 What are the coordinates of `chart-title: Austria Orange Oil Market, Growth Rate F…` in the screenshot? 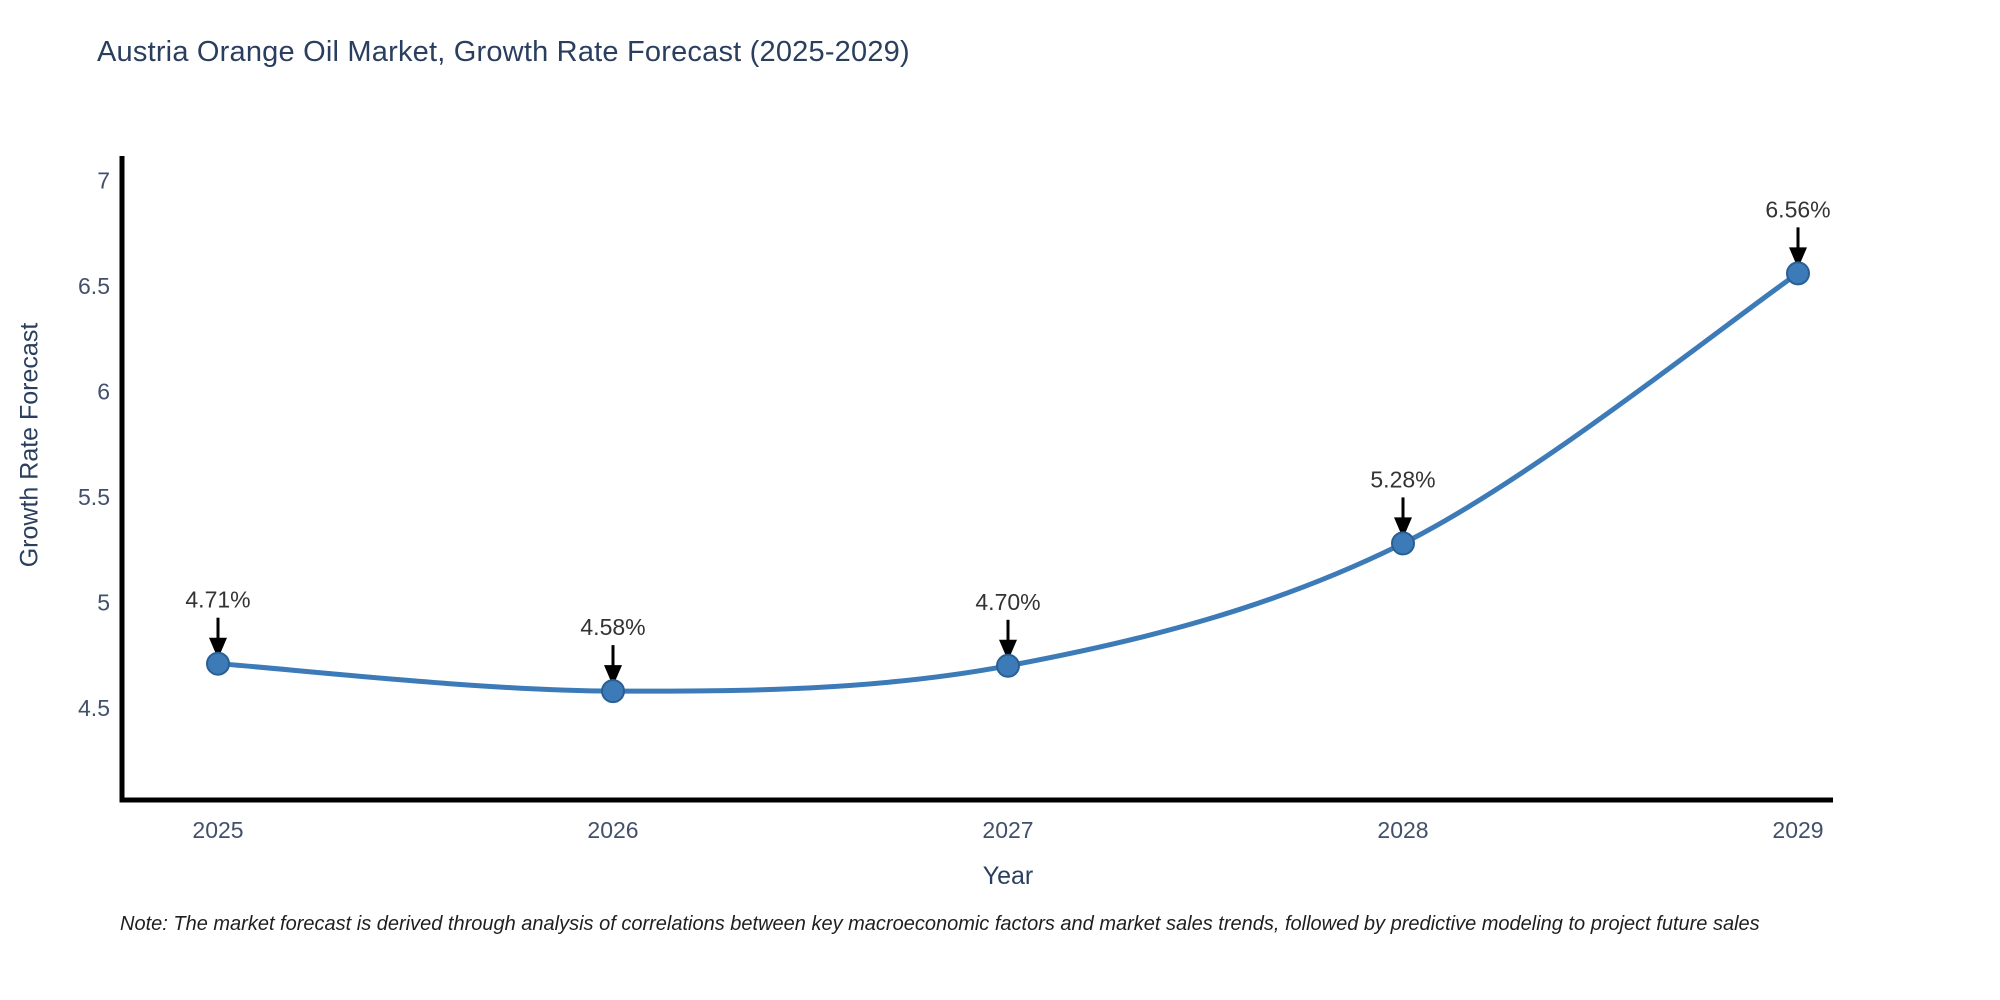 It's located at (503, 52).